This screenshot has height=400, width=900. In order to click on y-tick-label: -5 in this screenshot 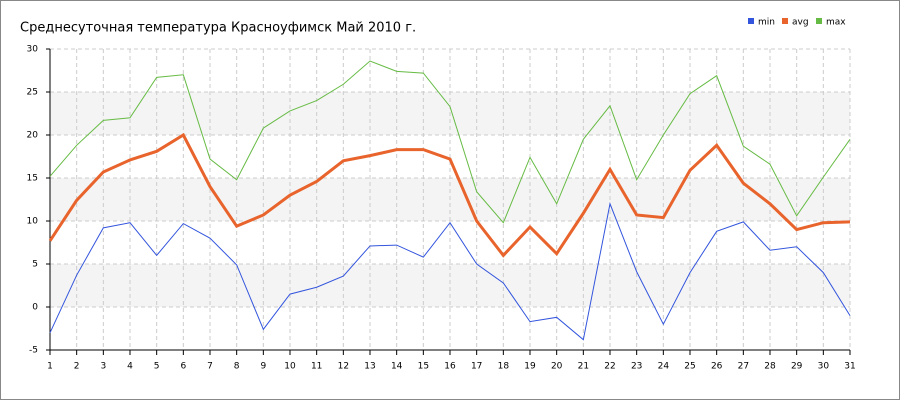, I will do `click(33, 351)`.